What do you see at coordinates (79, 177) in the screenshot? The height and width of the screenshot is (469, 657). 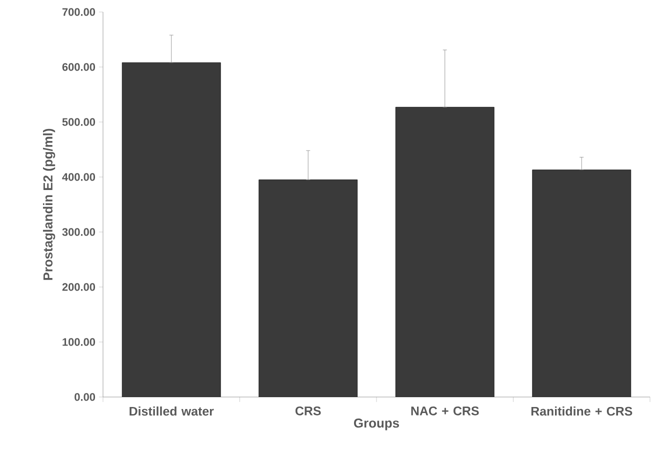 I see `y-tick-label: 400.00` at bounding box center [79, 177].